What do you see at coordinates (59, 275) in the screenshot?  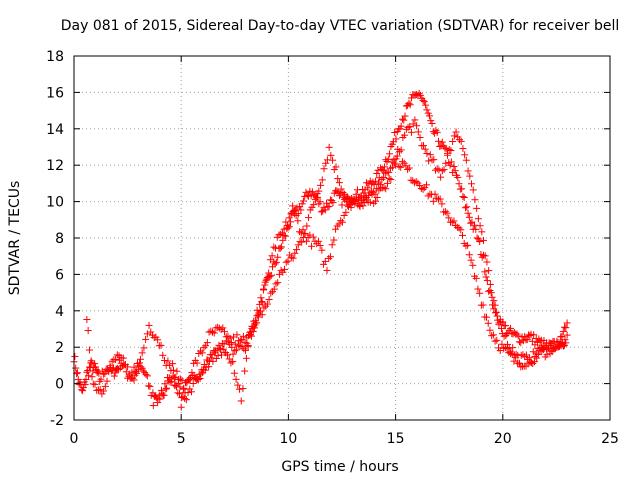 I see `y-tick-label: 6` at bounding box center [59, 275].